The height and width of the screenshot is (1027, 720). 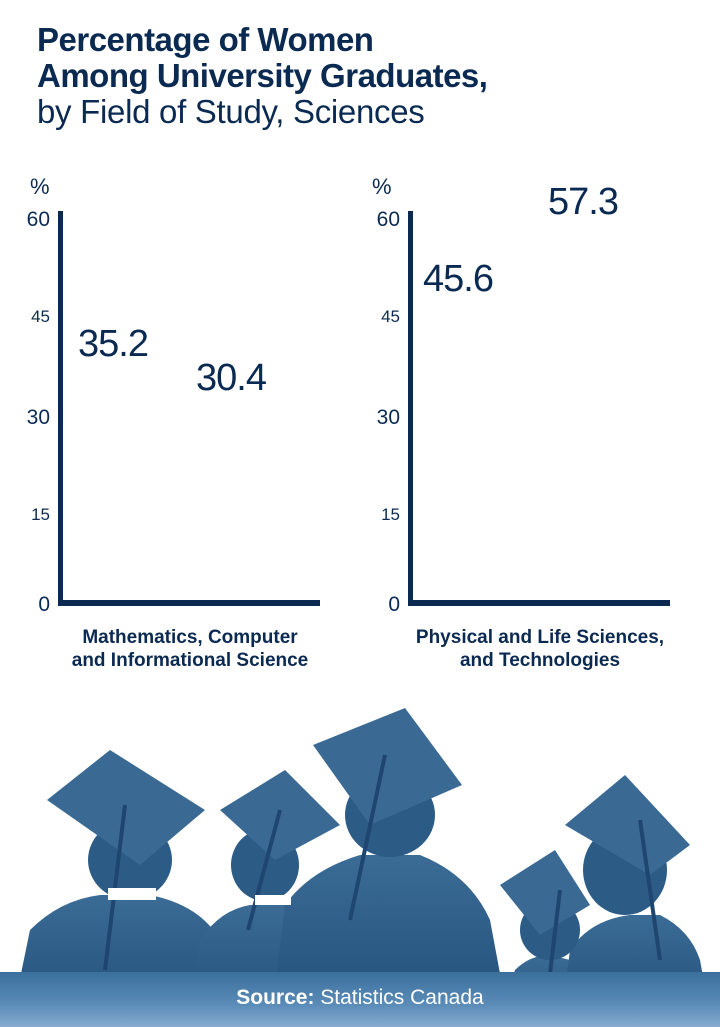 What do you see at coordinates (190, 660) in the screenshot?
I see `category-label-line-2: and Informational Science` at bounding box center [190, 660].